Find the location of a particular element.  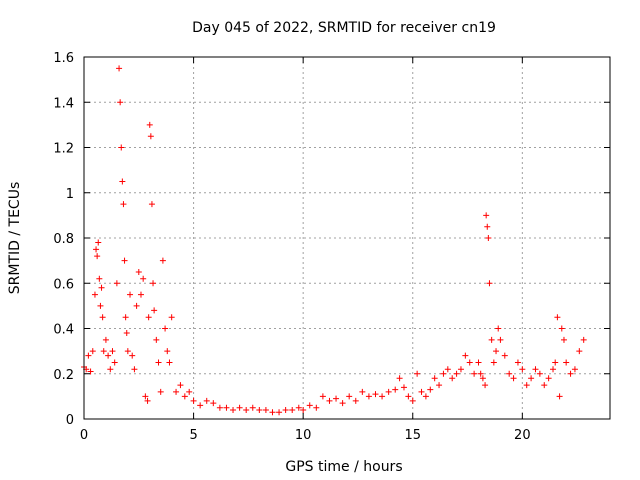

x-tick-label: 20 is located at coordinates (522, 435).